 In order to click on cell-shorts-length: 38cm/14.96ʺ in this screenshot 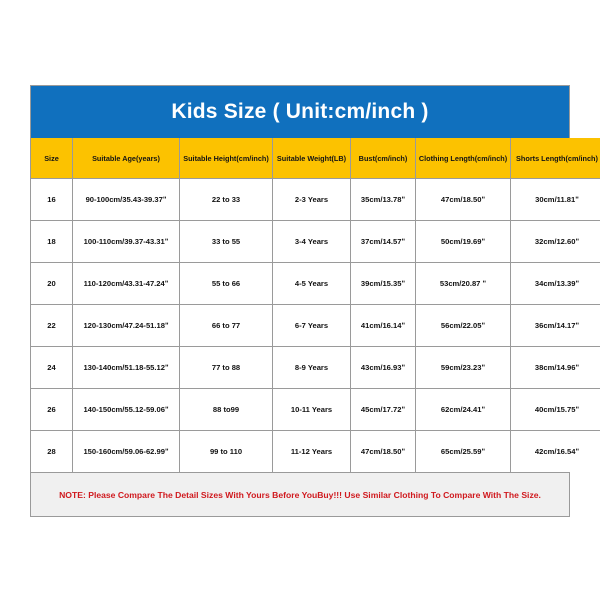, I will do `click(555, 367)`.